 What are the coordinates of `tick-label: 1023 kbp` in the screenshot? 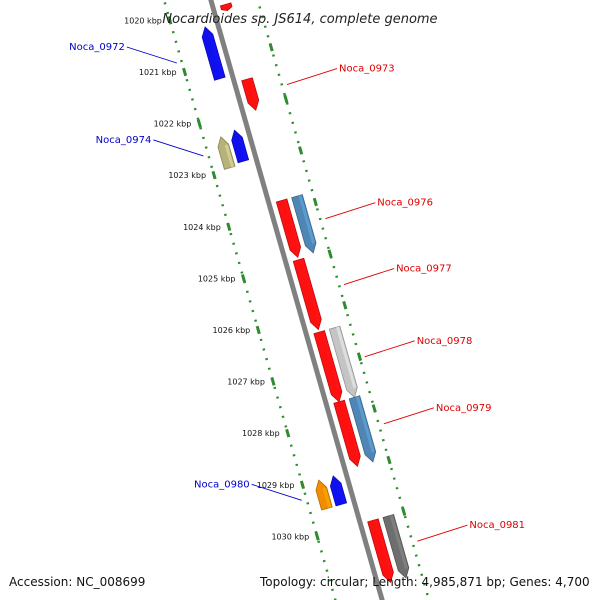 It's located at (187, 175).